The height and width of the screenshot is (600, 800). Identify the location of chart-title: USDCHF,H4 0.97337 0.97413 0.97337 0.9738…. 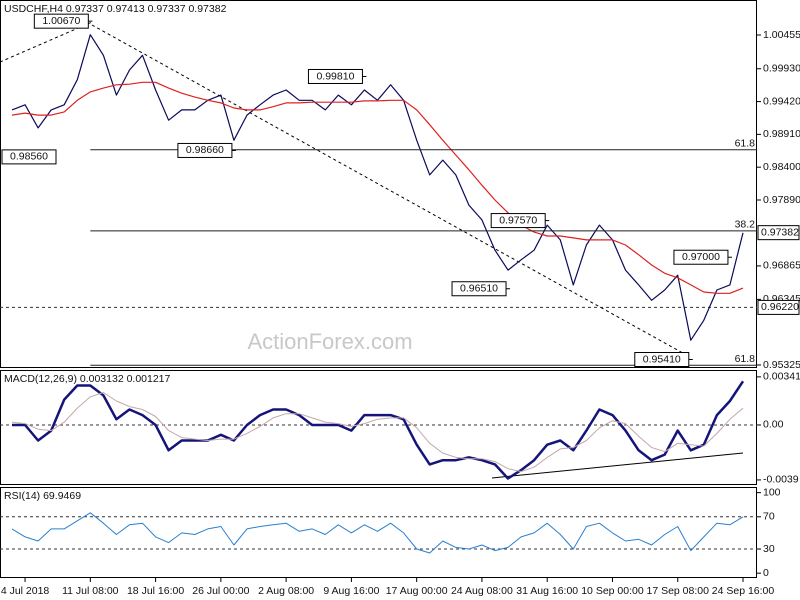
(115, 9).